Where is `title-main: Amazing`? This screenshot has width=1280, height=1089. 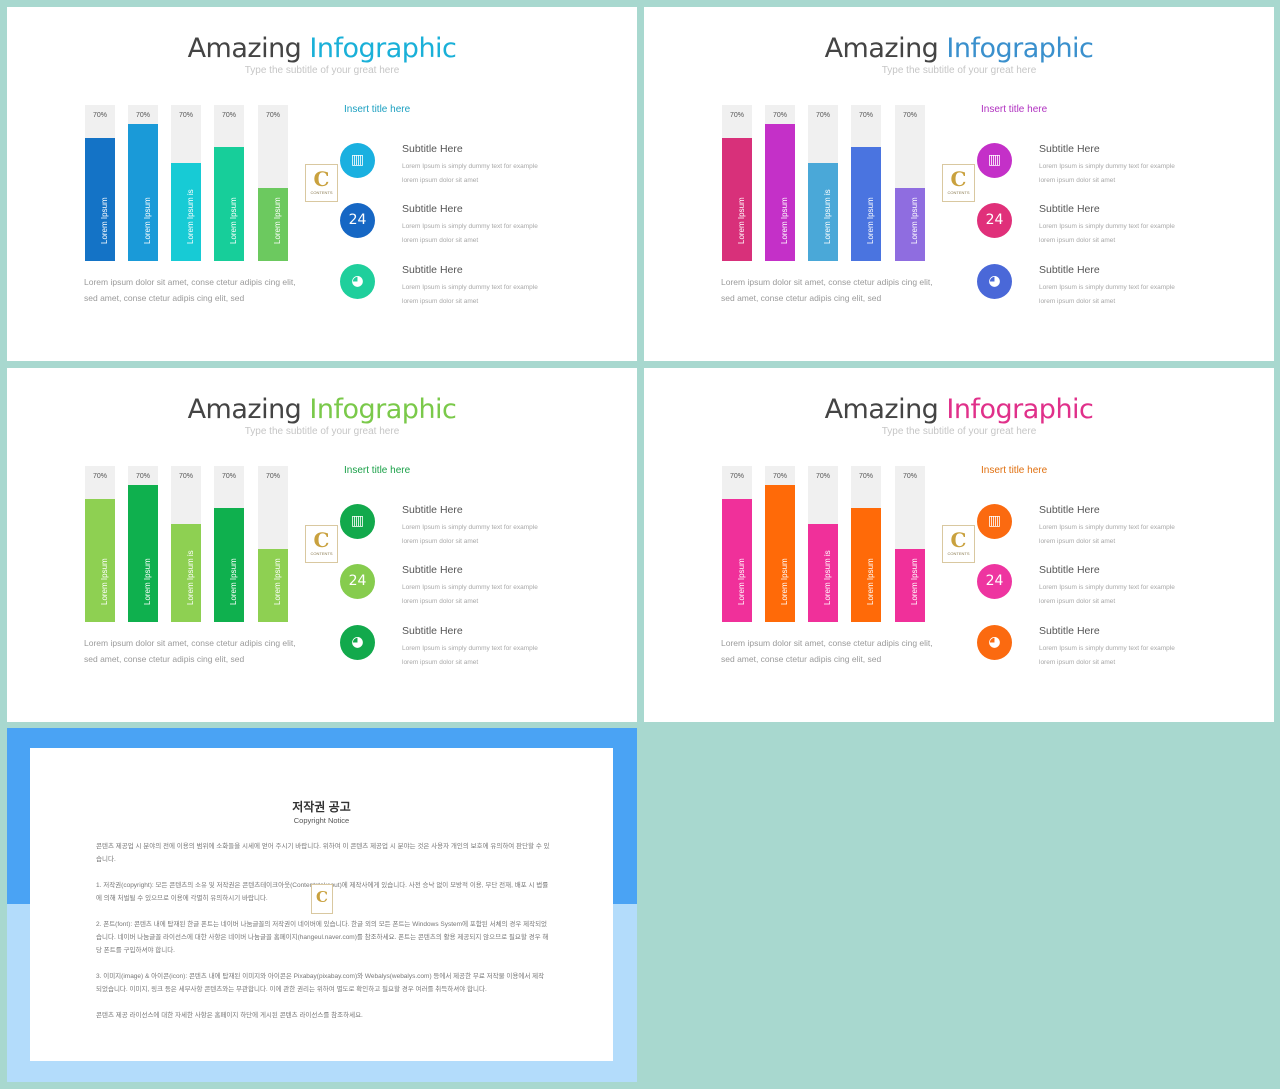 title-main: Amazing is located at coordinates (881, 48).